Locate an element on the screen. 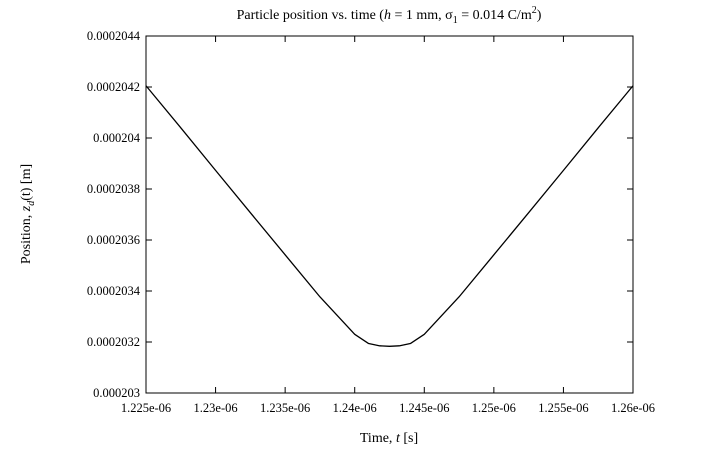  x-tick-label: 1.245e-06 is located at coordinates (424, 408).